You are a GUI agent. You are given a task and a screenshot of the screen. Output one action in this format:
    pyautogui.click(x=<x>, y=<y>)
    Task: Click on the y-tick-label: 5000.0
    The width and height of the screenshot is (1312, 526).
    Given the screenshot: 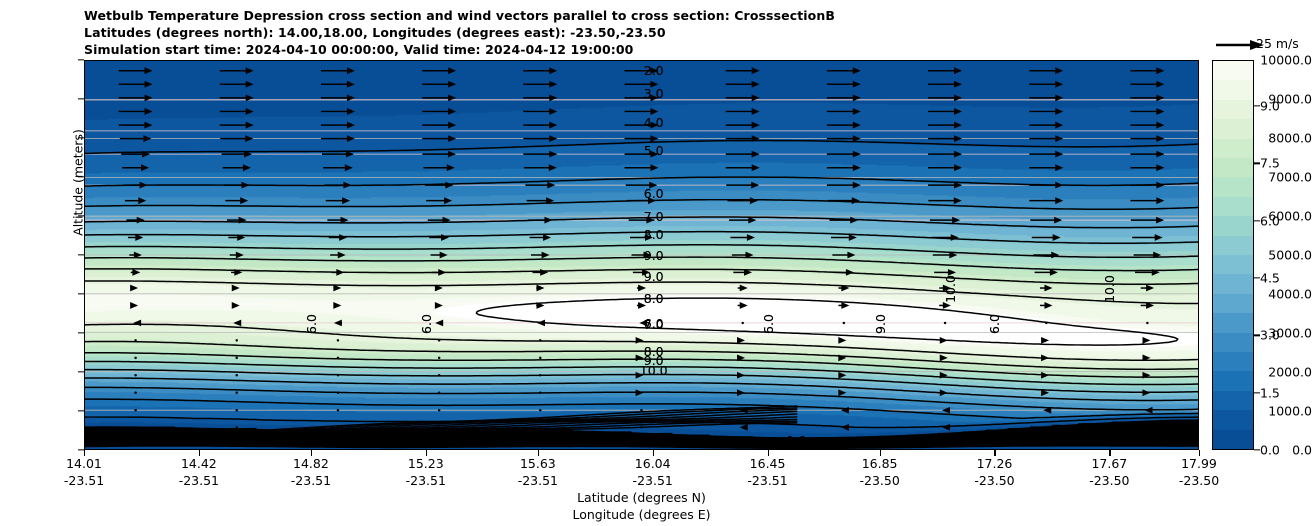 What is the action you would take?
    pyautogui.click(x=1290, y=255)
    